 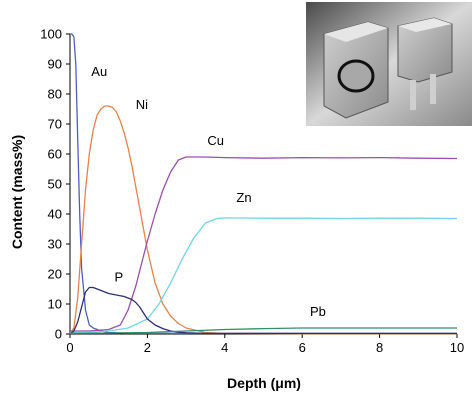 I want to click on x-axis-title: Depth (μm), so click(x=264, y=383).